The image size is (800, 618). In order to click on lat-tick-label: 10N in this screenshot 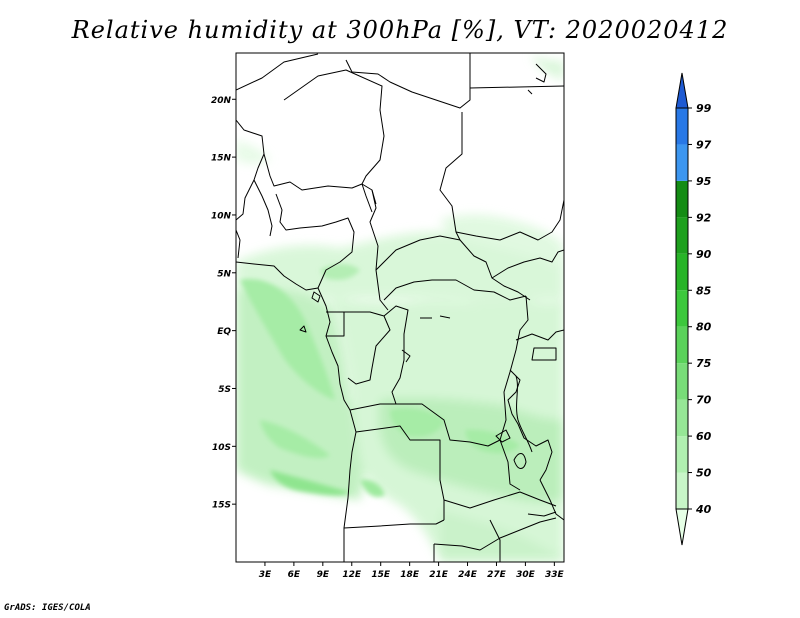, I will do `click(221, 216)`.